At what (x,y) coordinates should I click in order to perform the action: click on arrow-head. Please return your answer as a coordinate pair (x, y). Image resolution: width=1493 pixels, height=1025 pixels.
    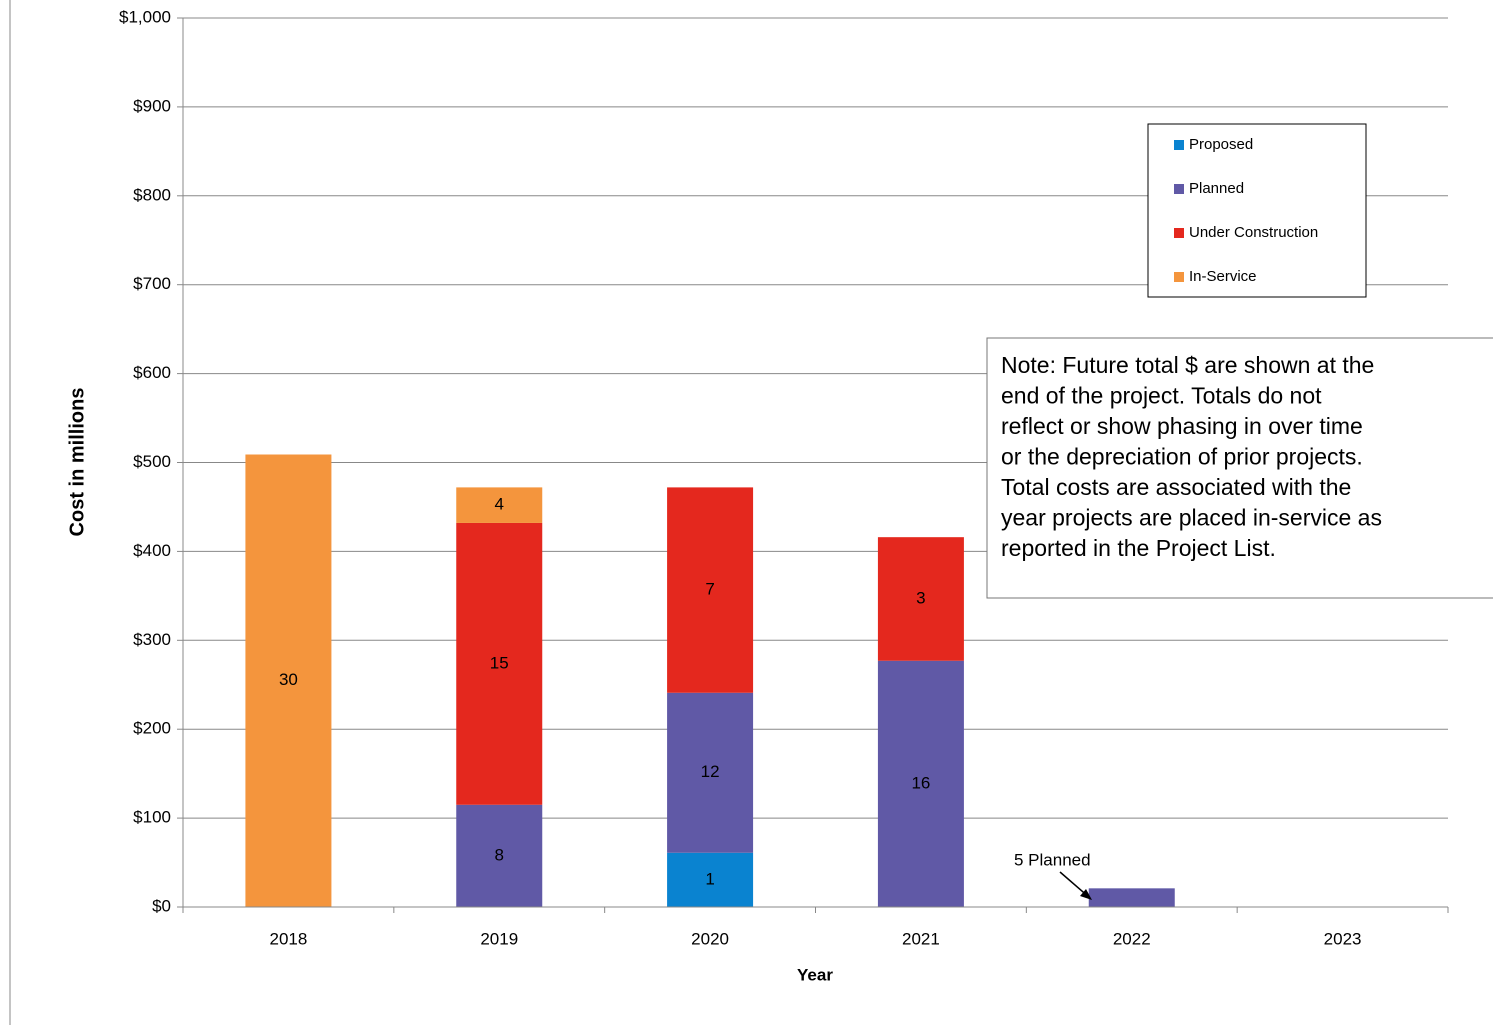
    Looking at the image, I should click on (1086, 894).